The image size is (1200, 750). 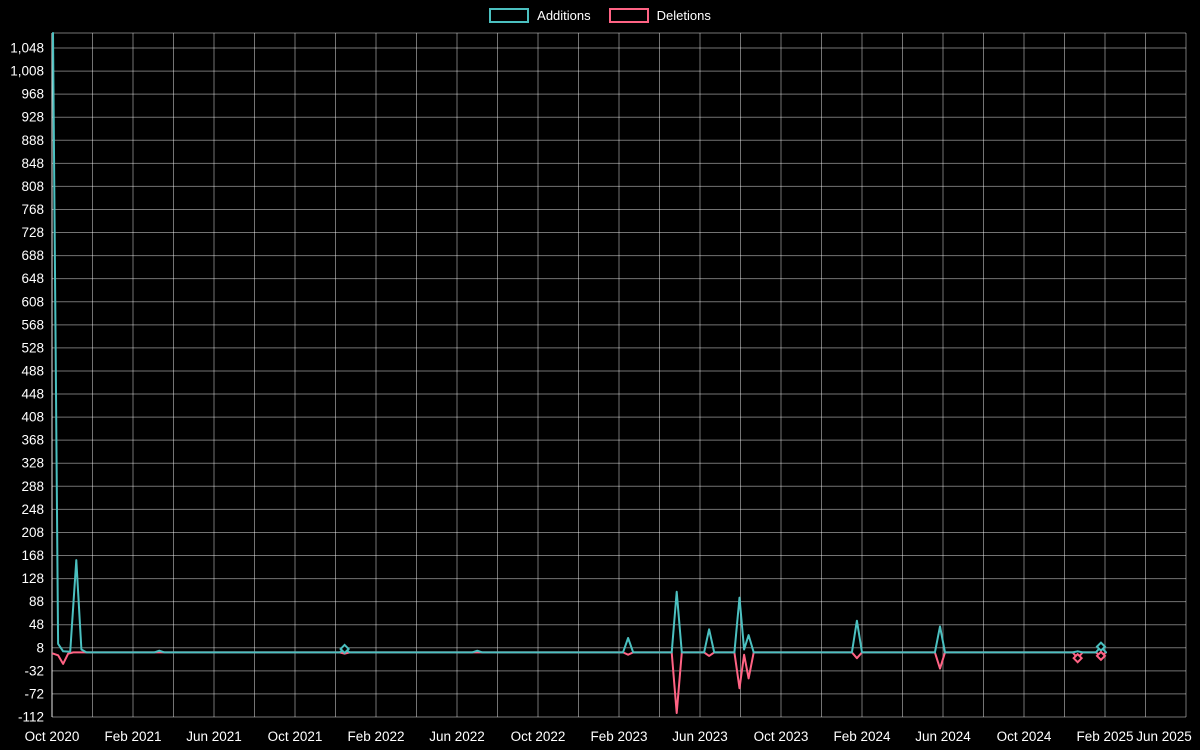 I want to click on y-tick-label: 208, so click(x=32, y=532).